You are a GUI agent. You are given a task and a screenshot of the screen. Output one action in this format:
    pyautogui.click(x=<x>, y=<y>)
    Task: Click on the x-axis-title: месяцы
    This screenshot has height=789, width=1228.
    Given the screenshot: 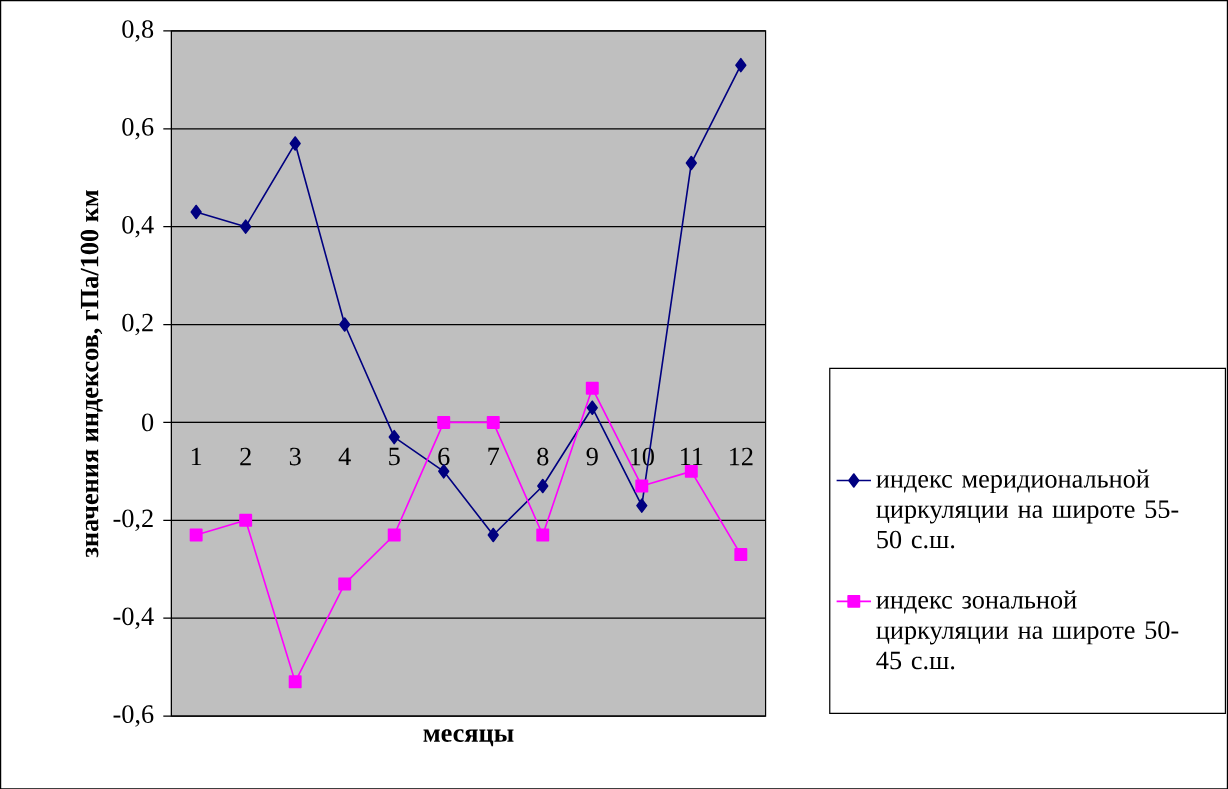 What is the action you would take?
    pyautogui.click(x=468, y=738)
    